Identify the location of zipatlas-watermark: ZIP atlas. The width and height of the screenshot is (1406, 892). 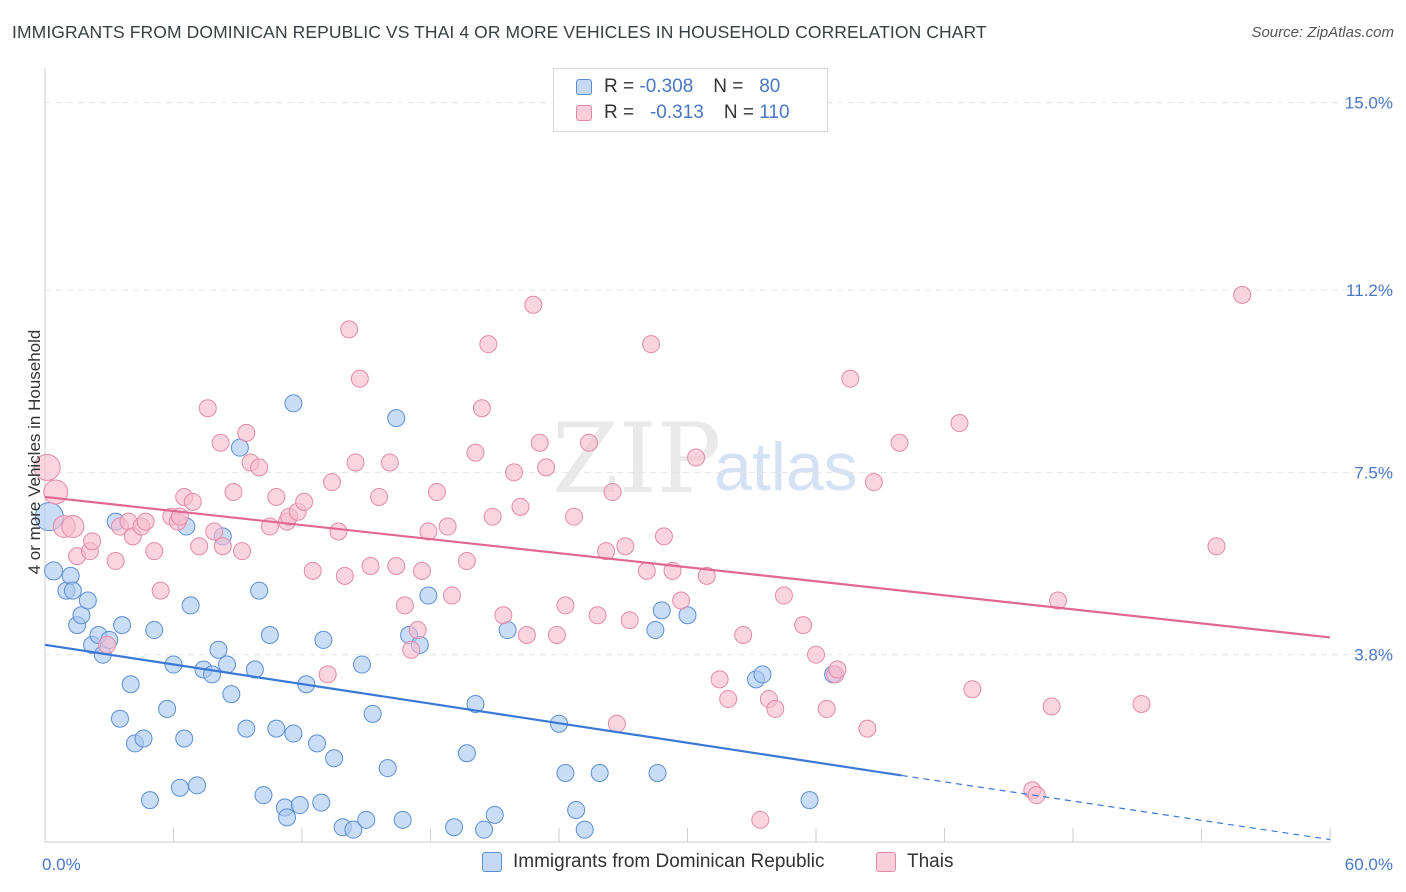
(705, 459).